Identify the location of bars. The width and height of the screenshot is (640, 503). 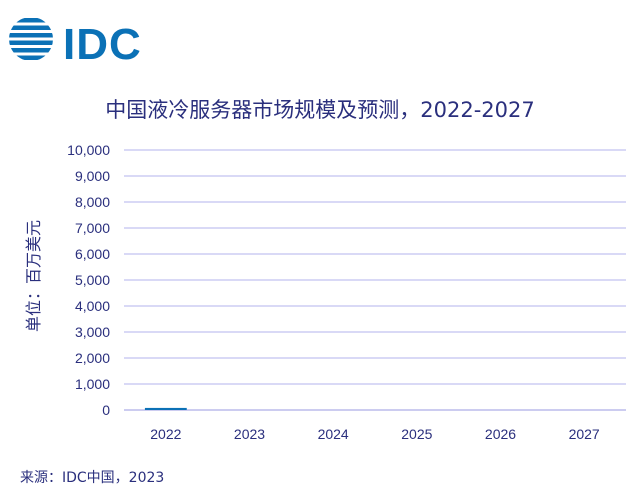
(165, 408).